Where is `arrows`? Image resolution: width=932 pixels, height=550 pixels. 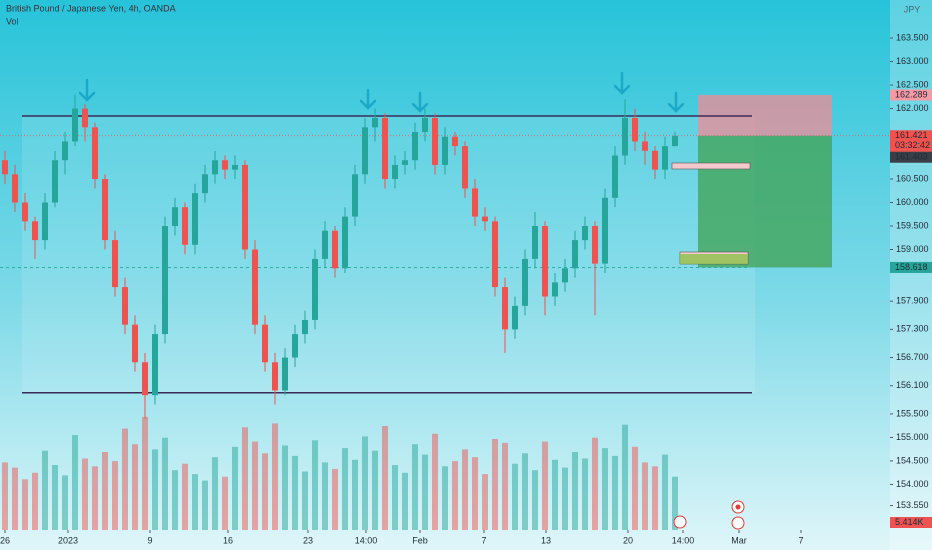 arrows is located at coordinates (381, 92).